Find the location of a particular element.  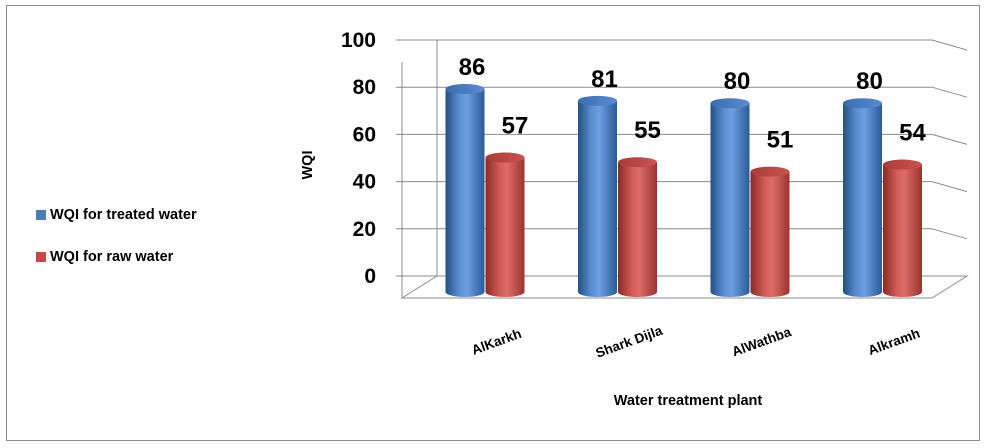

floor-plane is located at coordinates (684, 287).